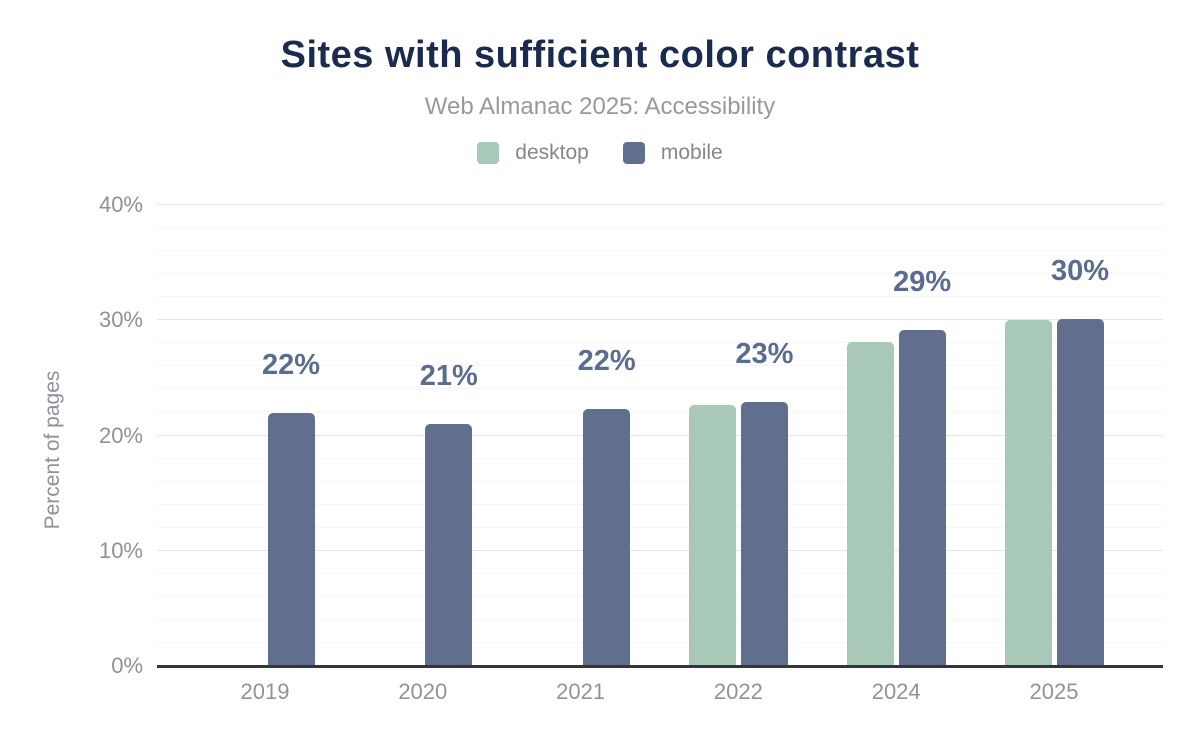 Image resolution: width=1200 pixels, height=742 pixels. What do you see at coordinates (120, 320) in the screenshot?
I see `y-tick-label-30: 30%` at bounding box center [120, 320].